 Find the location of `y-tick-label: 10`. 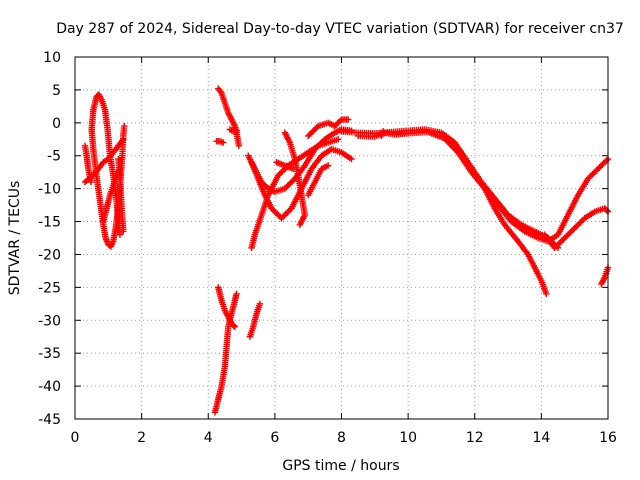

y-tick-label: 10 is located at coordinates (52, 58).